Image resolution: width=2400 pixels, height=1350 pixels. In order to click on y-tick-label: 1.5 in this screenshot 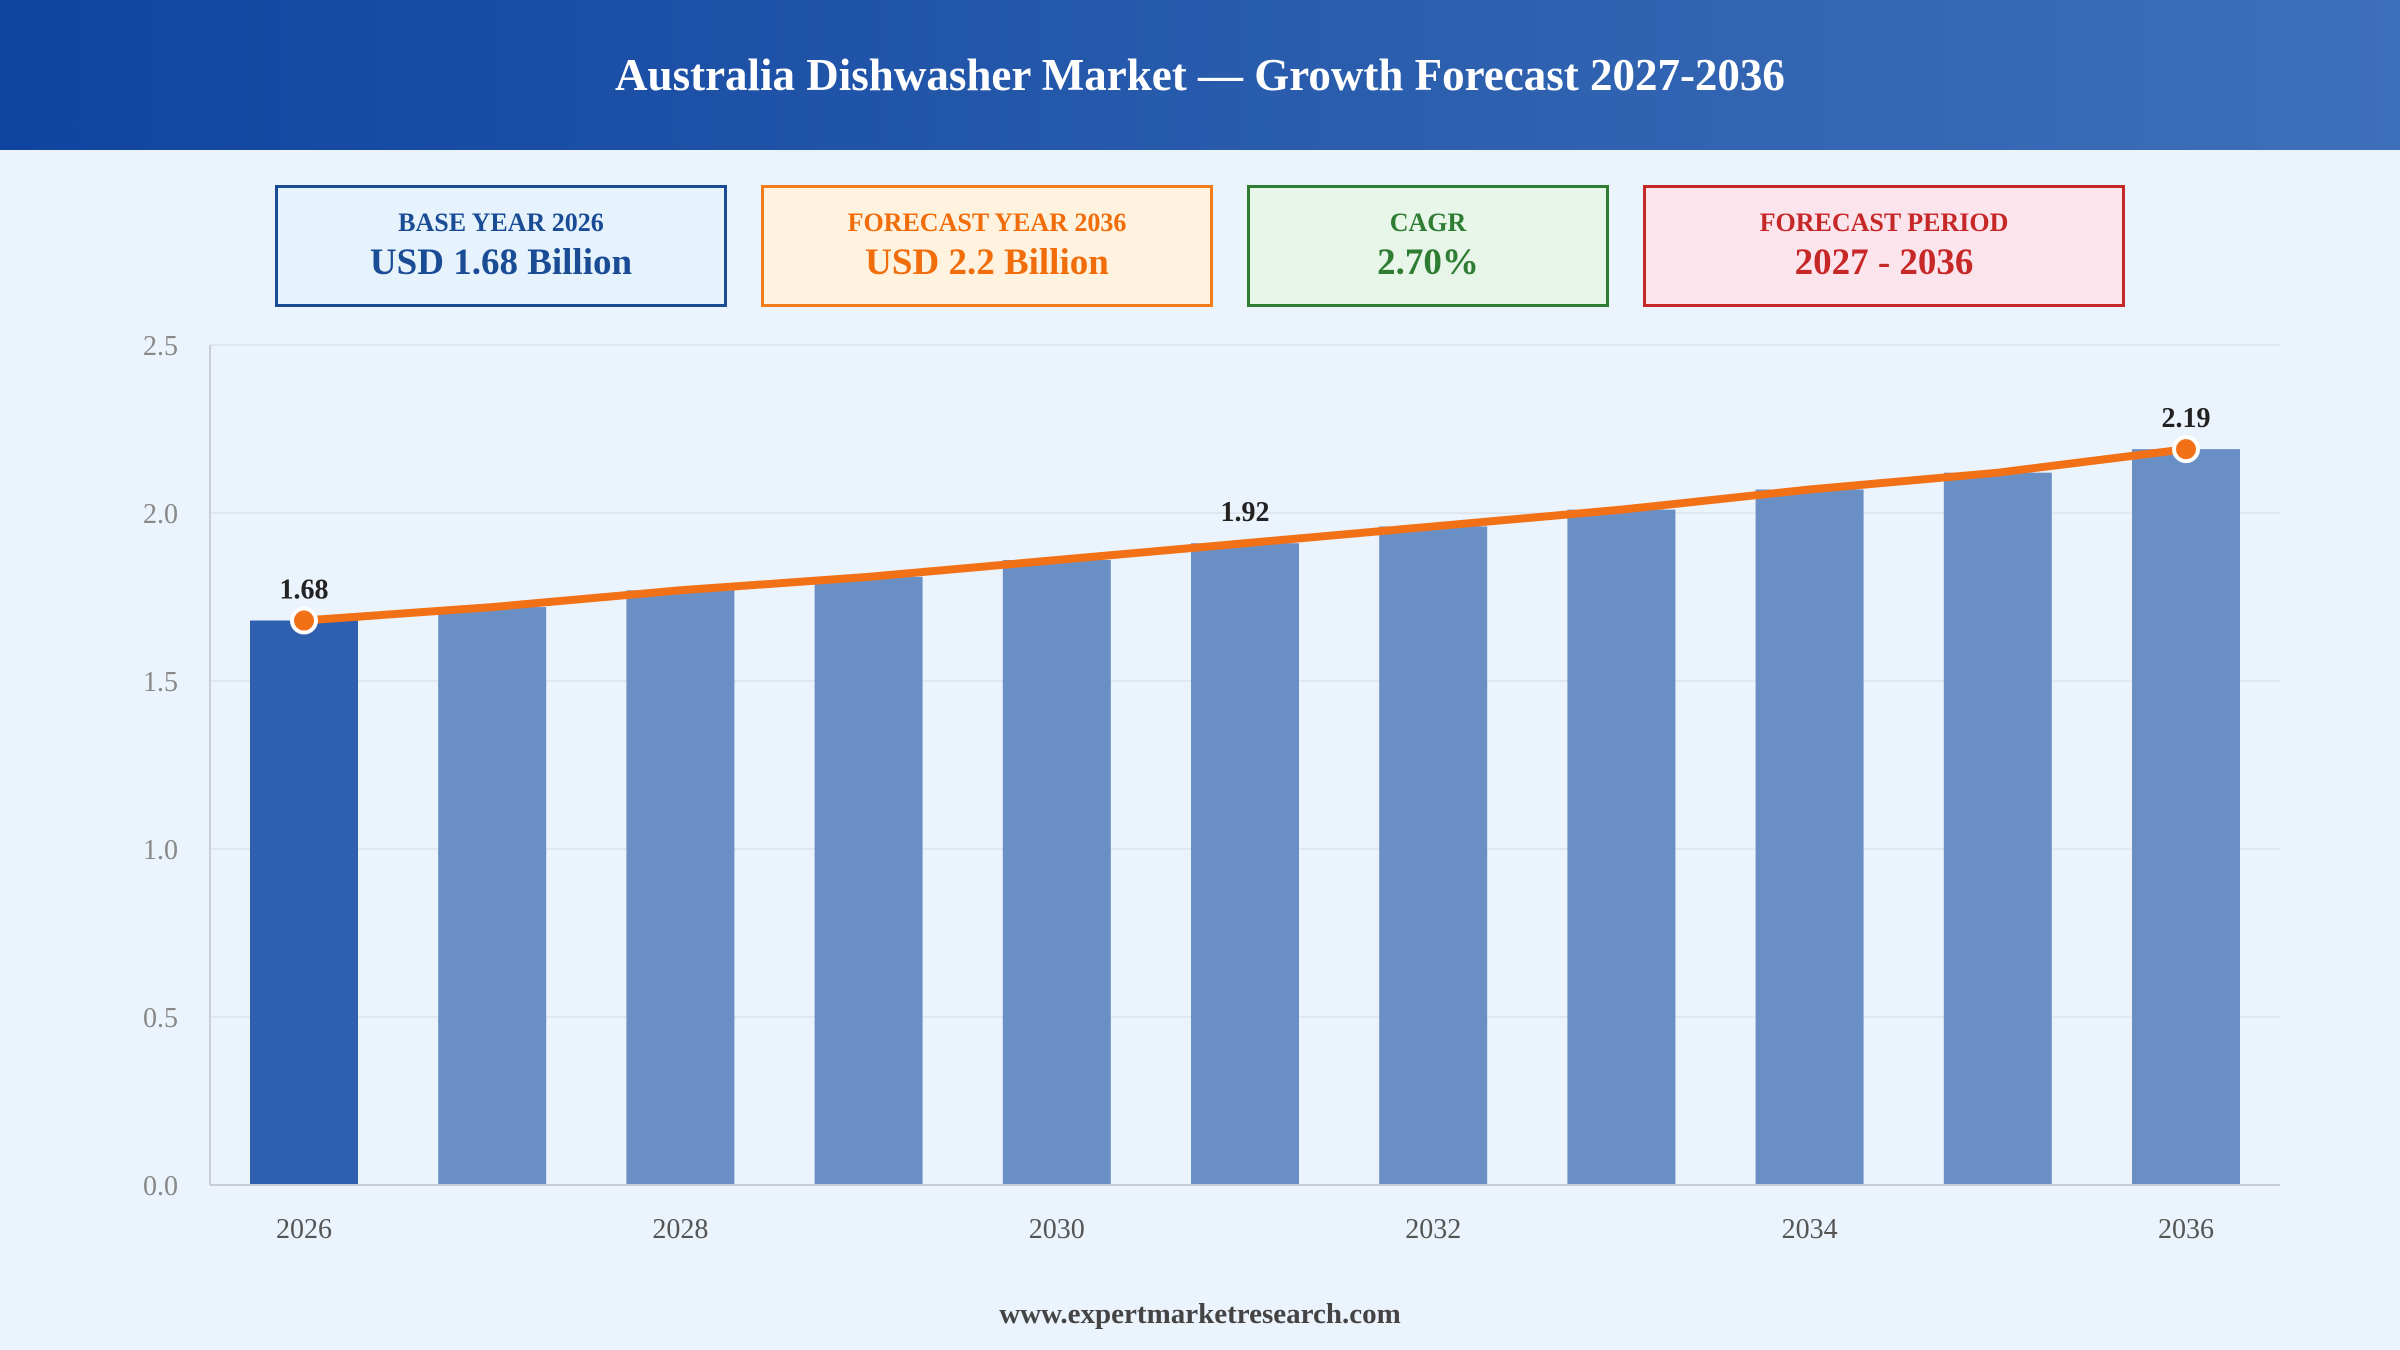, I will do `click(160, 682)`.